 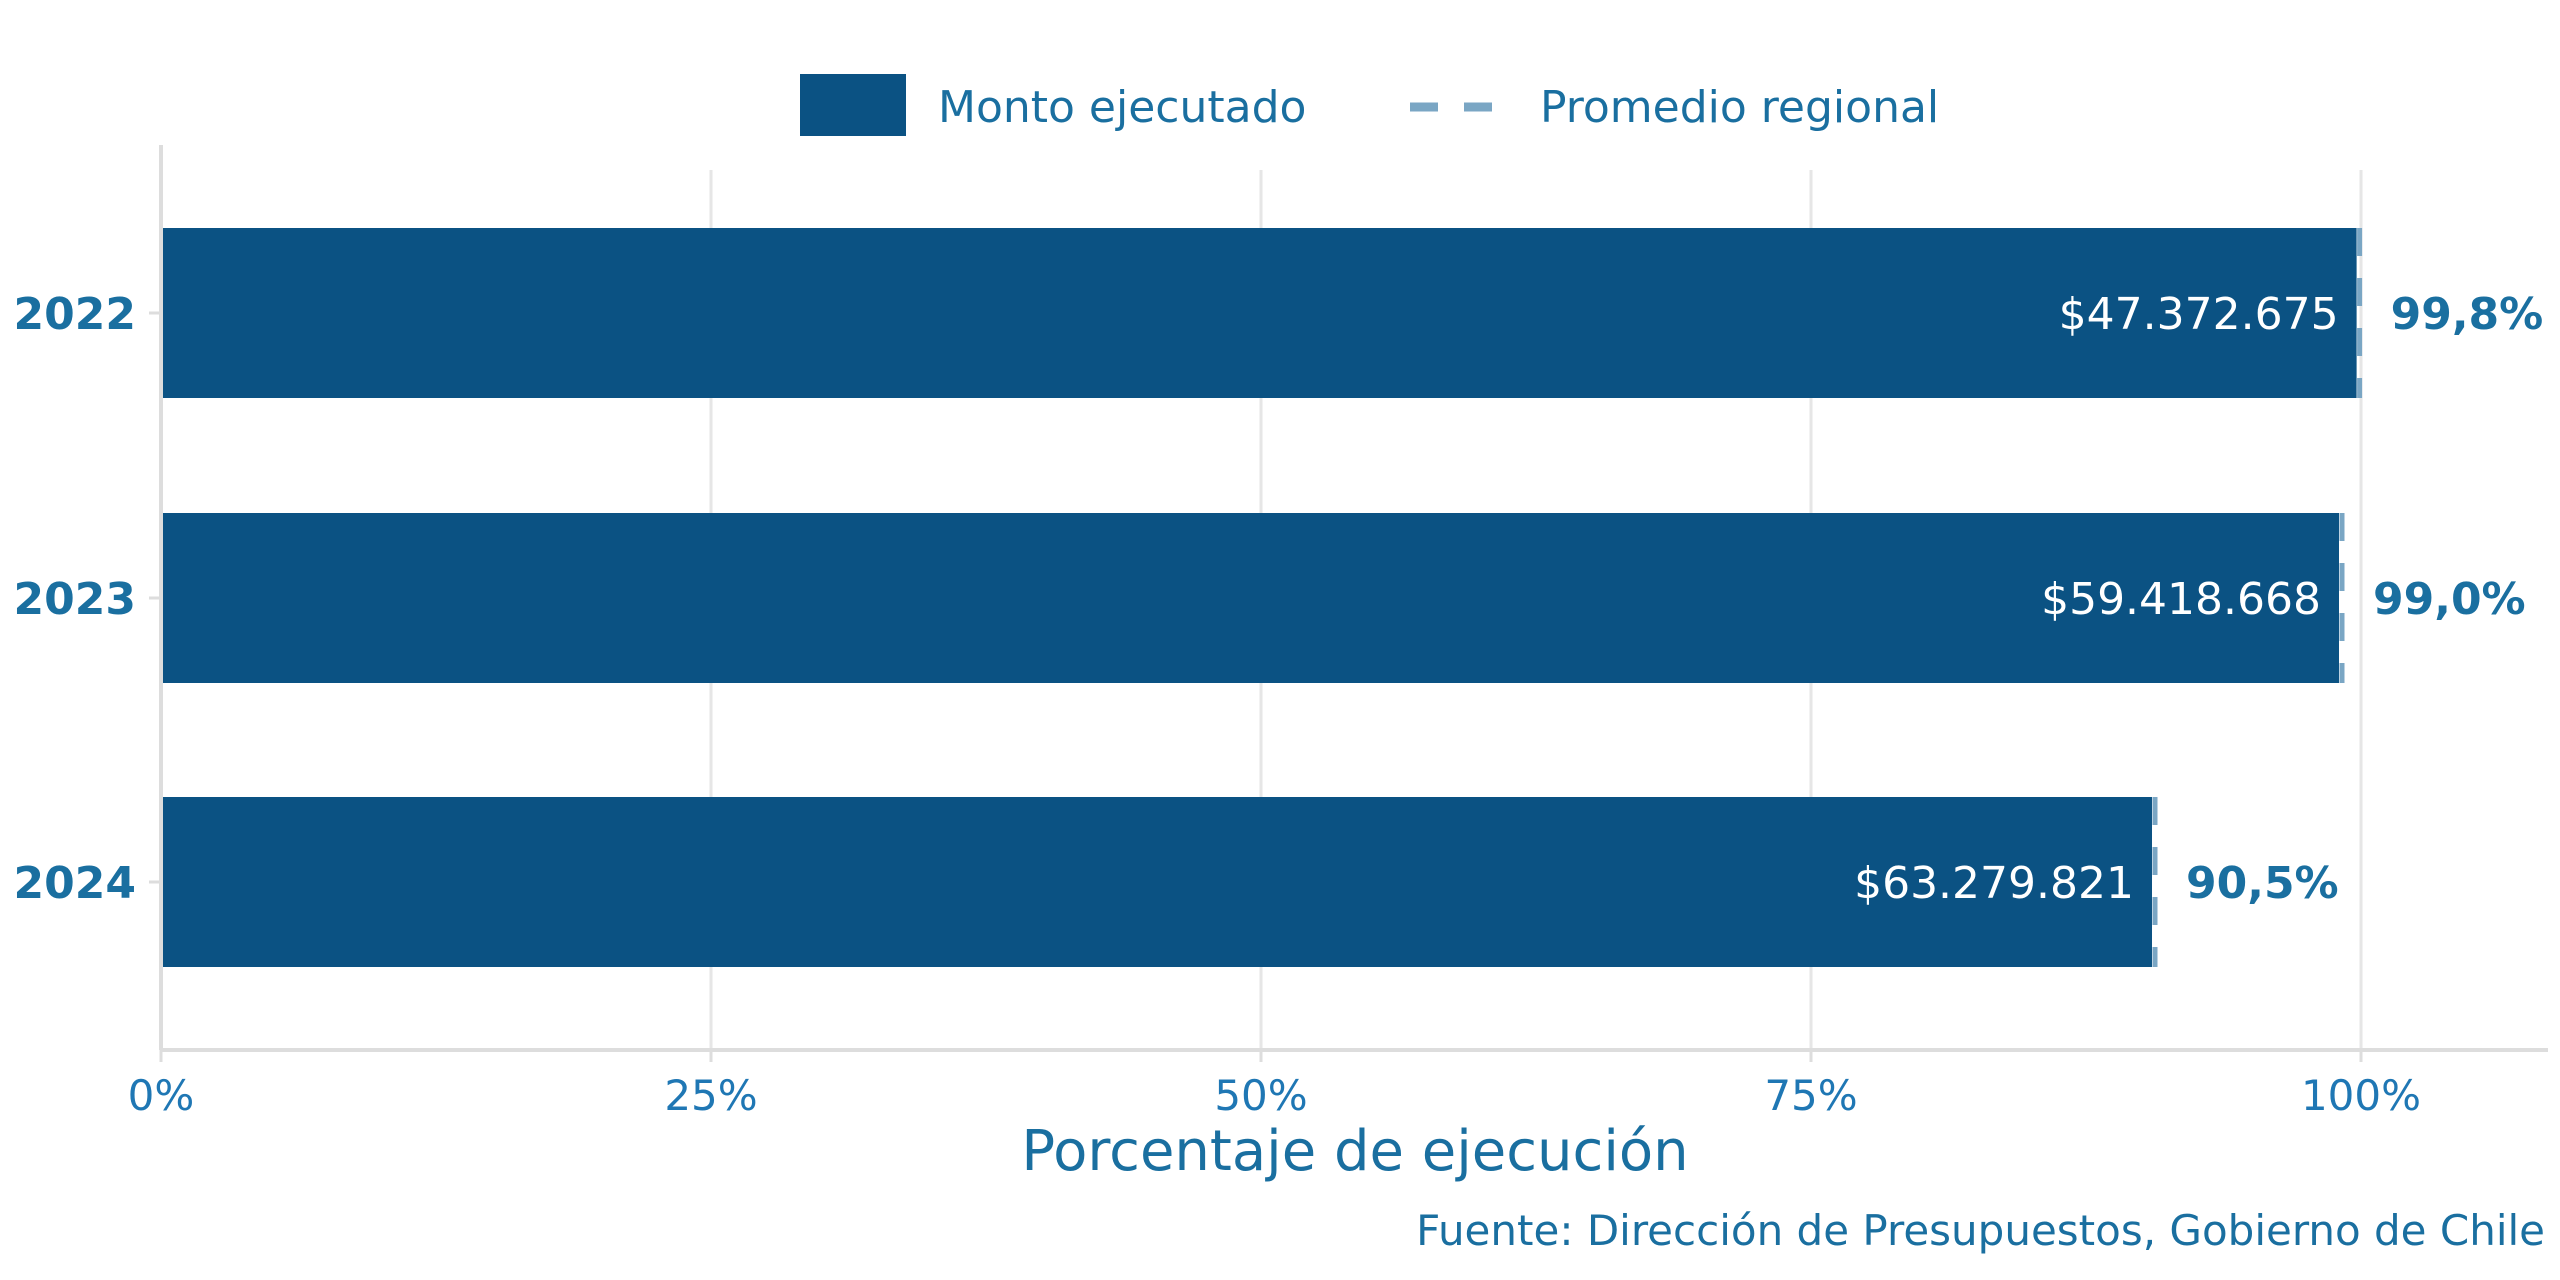 I want to click on legend-label-monto: Monto ejecutado, so click(x=1122, y=107).